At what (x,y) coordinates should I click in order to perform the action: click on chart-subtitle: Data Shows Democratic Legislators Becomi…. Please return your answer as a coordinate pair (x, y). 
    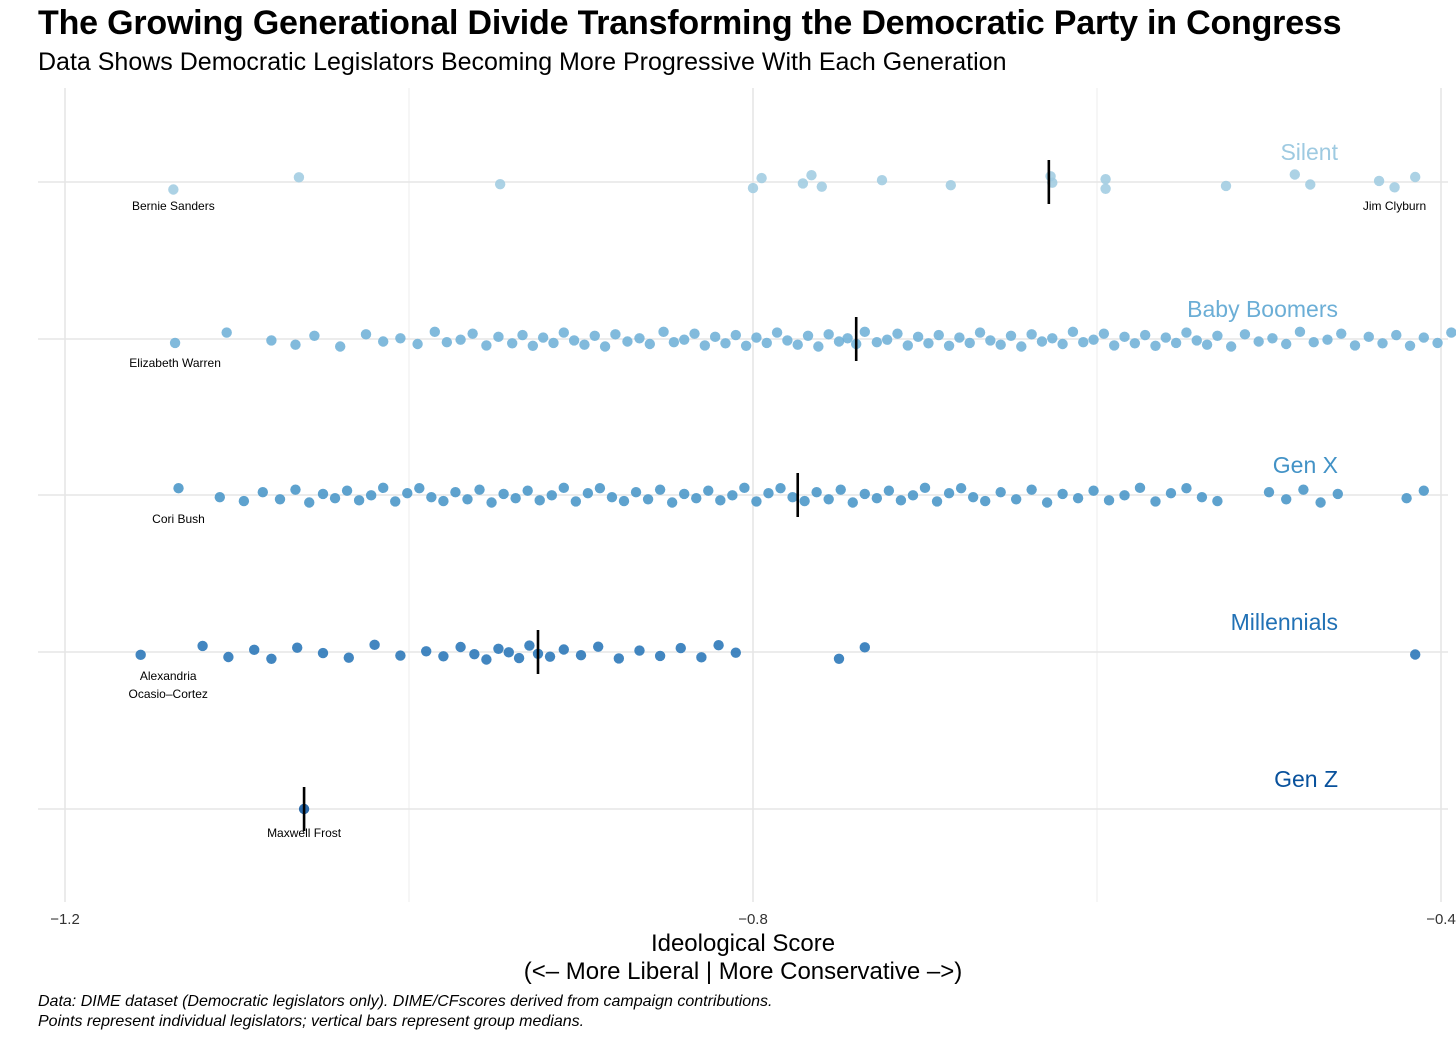
    Looking at the image, I should click on (522, 62).